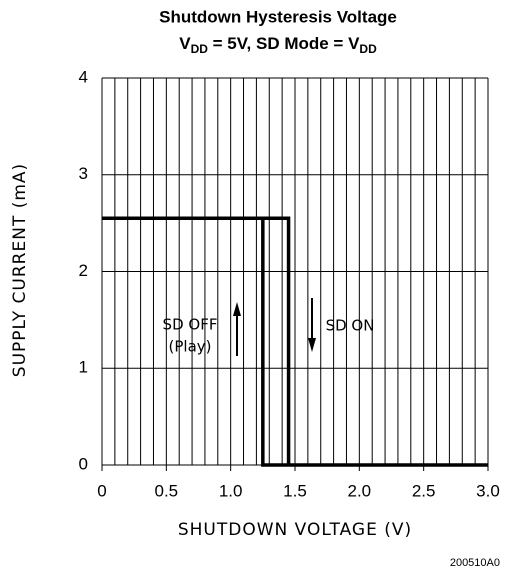  I want to click on annotation: SD OFF, so click(190, 325).